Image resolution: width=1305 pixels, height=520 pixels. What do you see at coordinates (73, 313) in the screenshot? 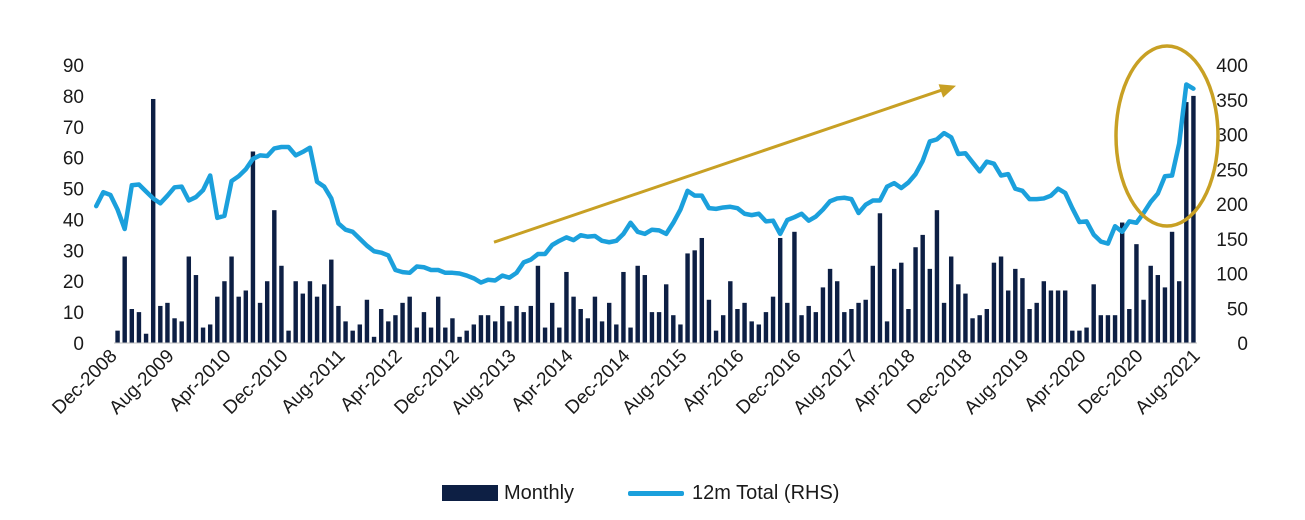
I see `left-tick-label: 10` at bounding box center [73, 313].